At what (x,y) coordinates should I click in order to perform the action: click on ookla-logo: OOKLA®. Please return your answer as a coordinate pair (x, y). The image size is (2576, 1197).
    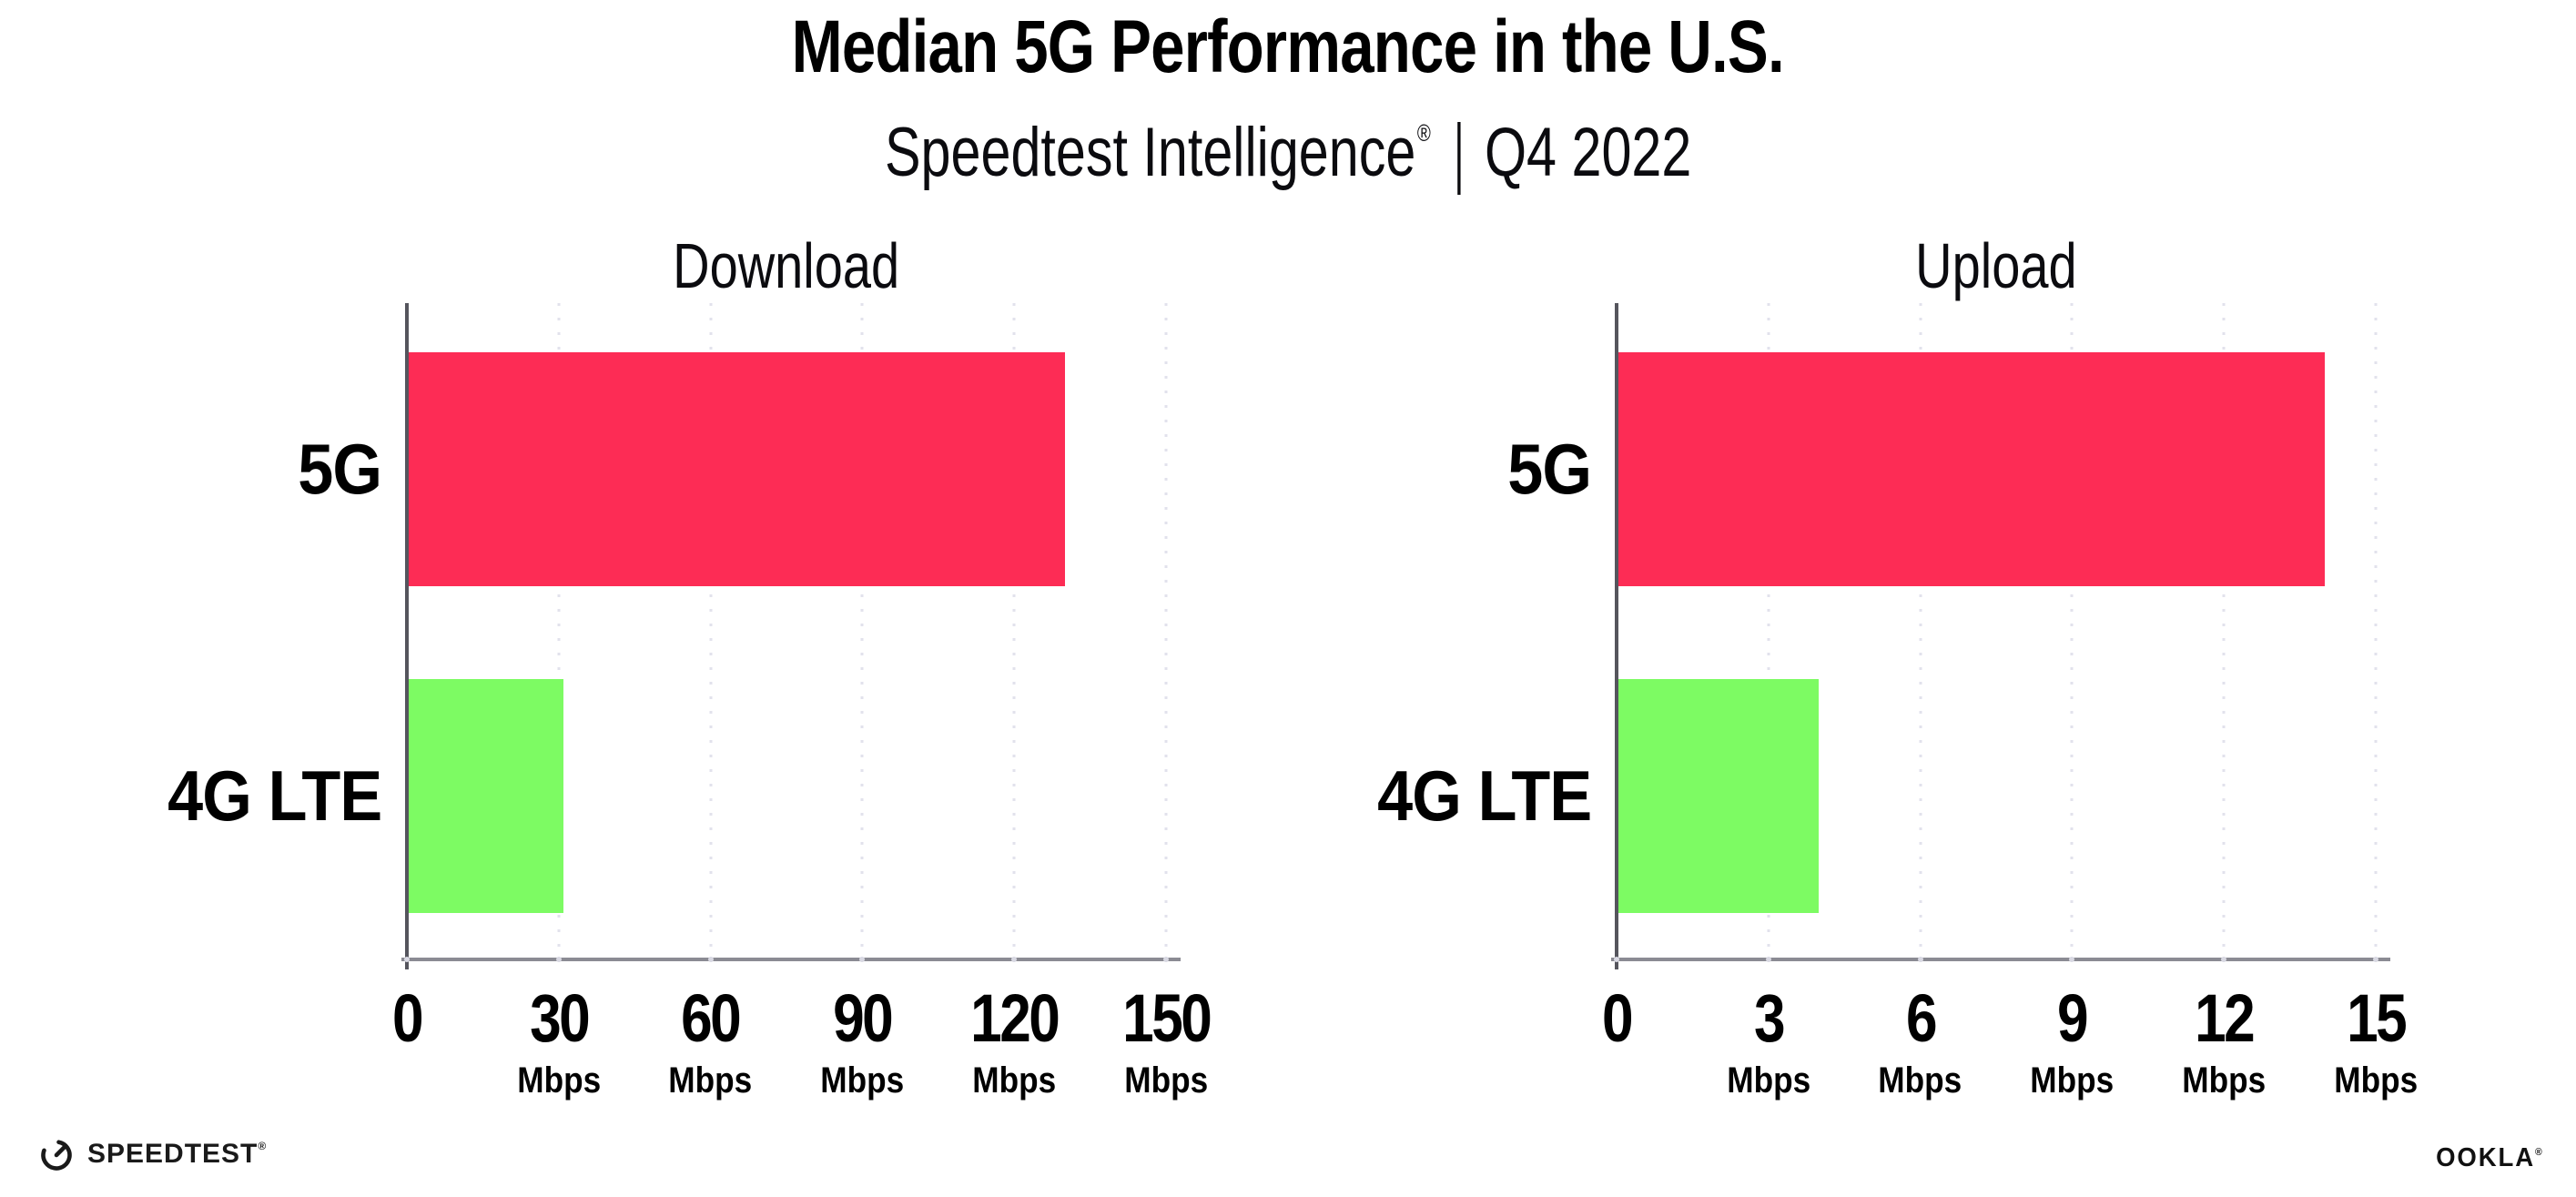
    Looking at the image, I should click on (2489, 1158).